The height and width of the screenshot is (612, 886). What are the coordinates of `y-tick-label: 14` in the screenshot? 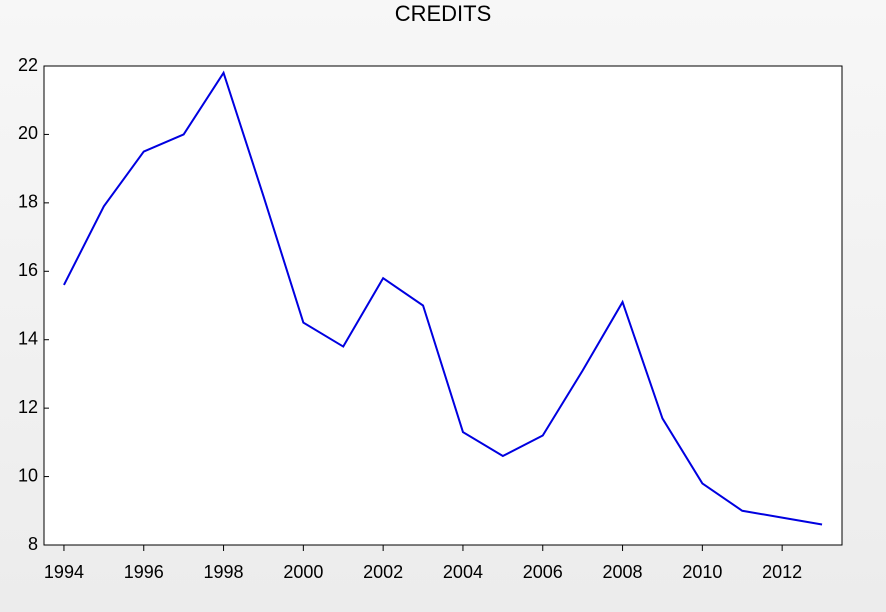 It's located at (28, 338).